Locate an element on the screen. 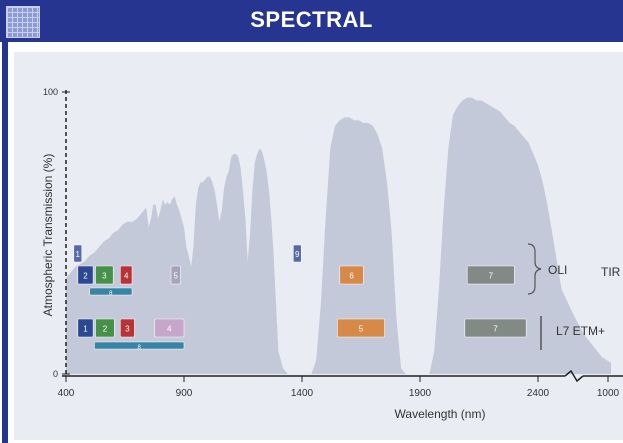 This screenshot has width=623, height=443. y-tick-label: 100 is located at coordinates (50, 92).